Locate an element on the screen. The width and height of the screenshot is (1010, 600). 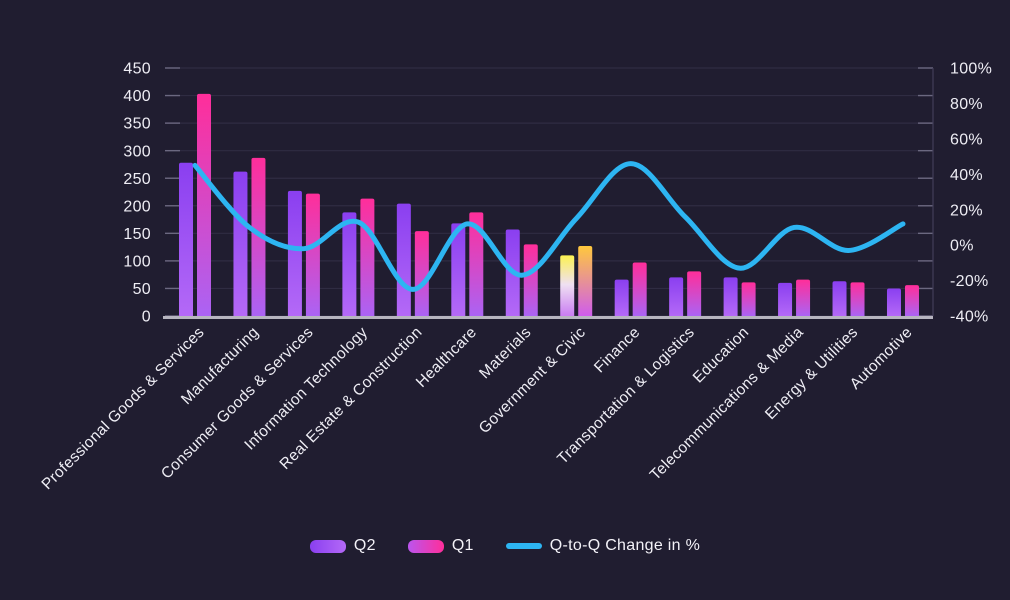
legend-label-q2: Q2 is located at coordinates (364, 545).